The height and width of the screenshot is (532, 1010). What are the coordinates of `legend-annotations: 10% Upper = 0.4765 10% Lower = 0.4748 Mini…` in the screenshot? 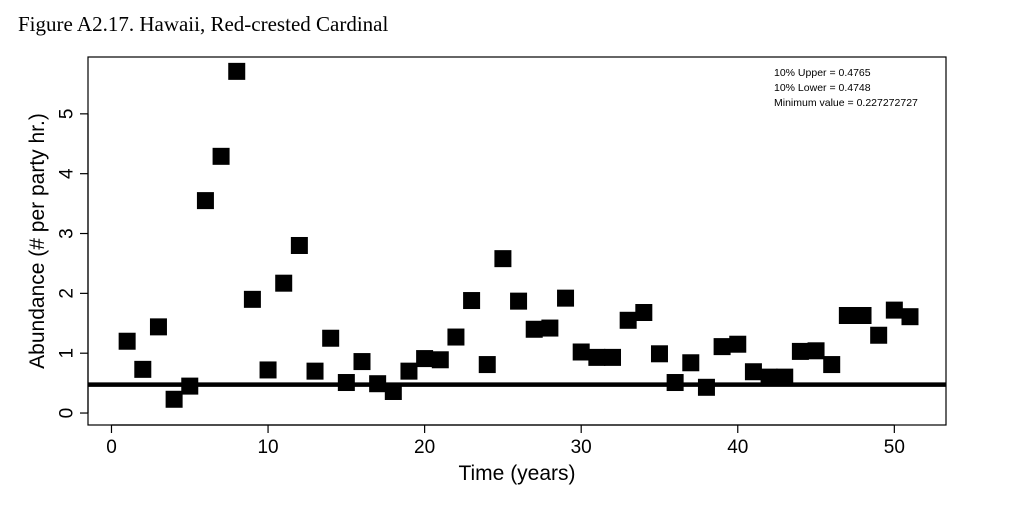 It's located at (846, 88).